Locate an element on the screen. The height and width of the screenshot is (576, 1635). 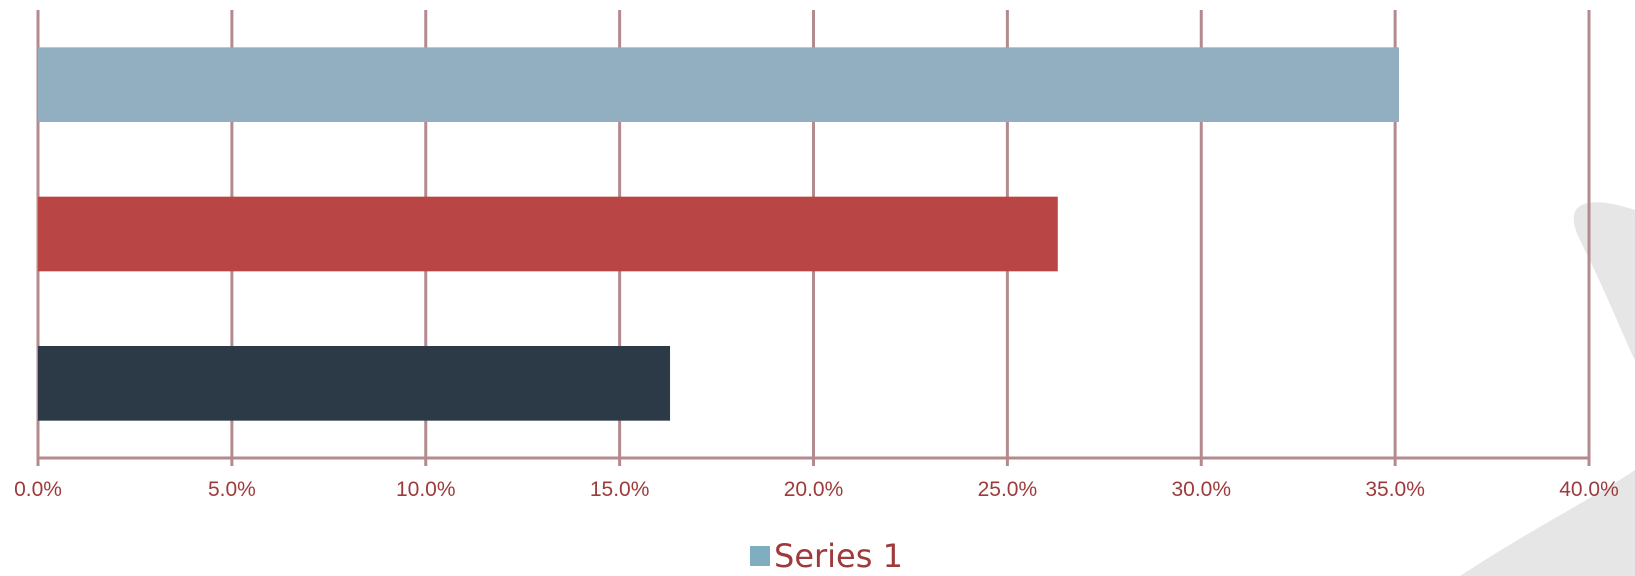
x-tick-label: 40.0% is located at coordinates (1589, 489).